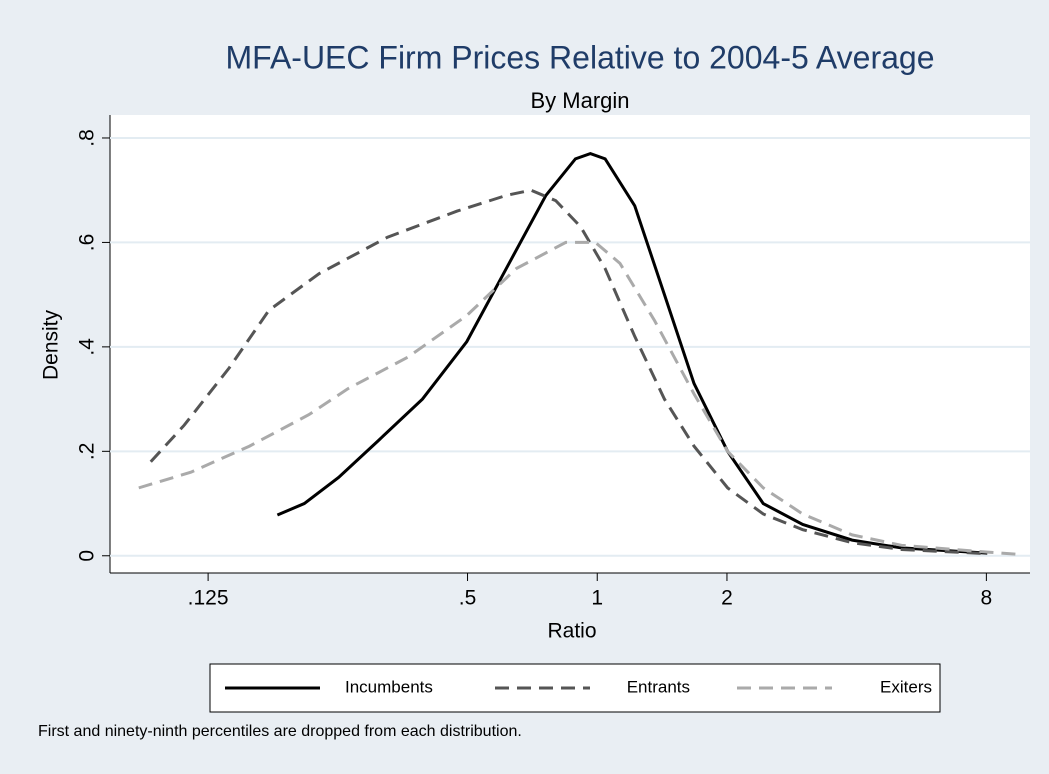  I want to click on x-tick-label: .5, so click(468, 598).